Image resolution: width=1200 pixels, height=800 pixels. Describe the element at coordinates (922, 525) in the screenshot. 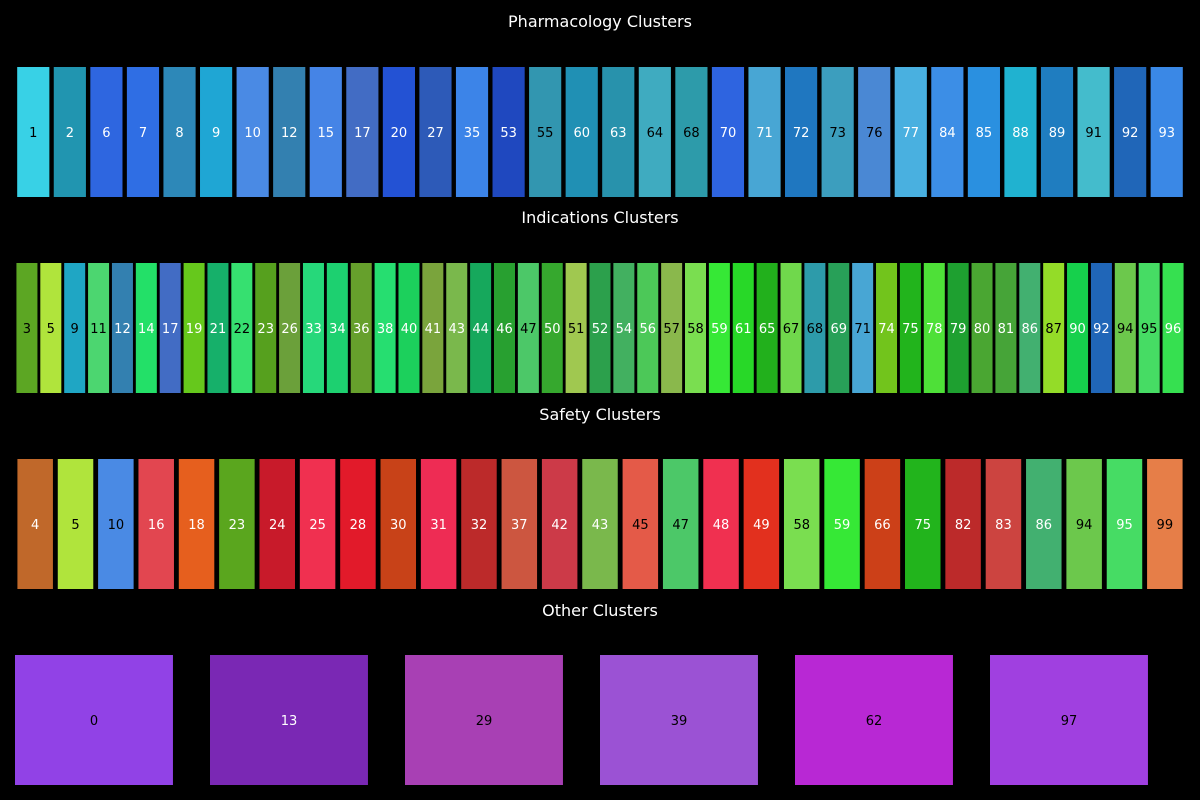

I see `cluster-label-safety-75: 75` at that location.